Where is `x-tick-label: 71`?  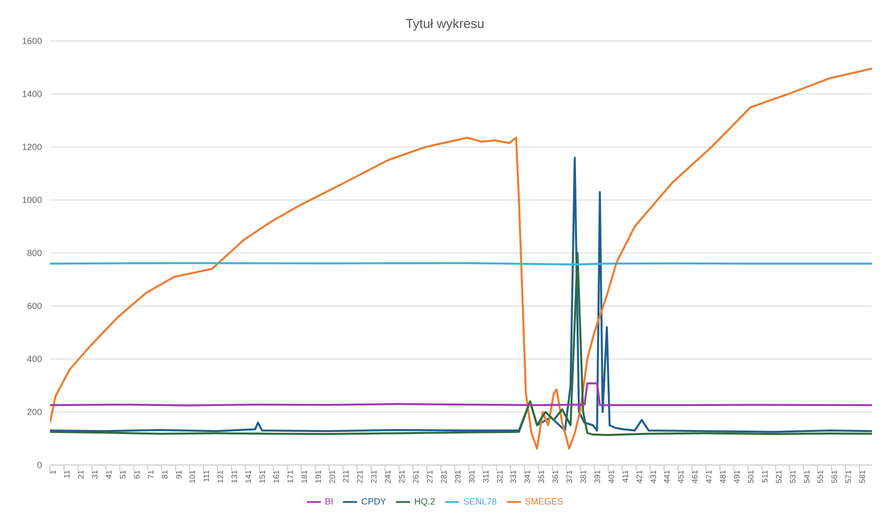
x-tick-label: 71 is located at coordinates (151, 474).